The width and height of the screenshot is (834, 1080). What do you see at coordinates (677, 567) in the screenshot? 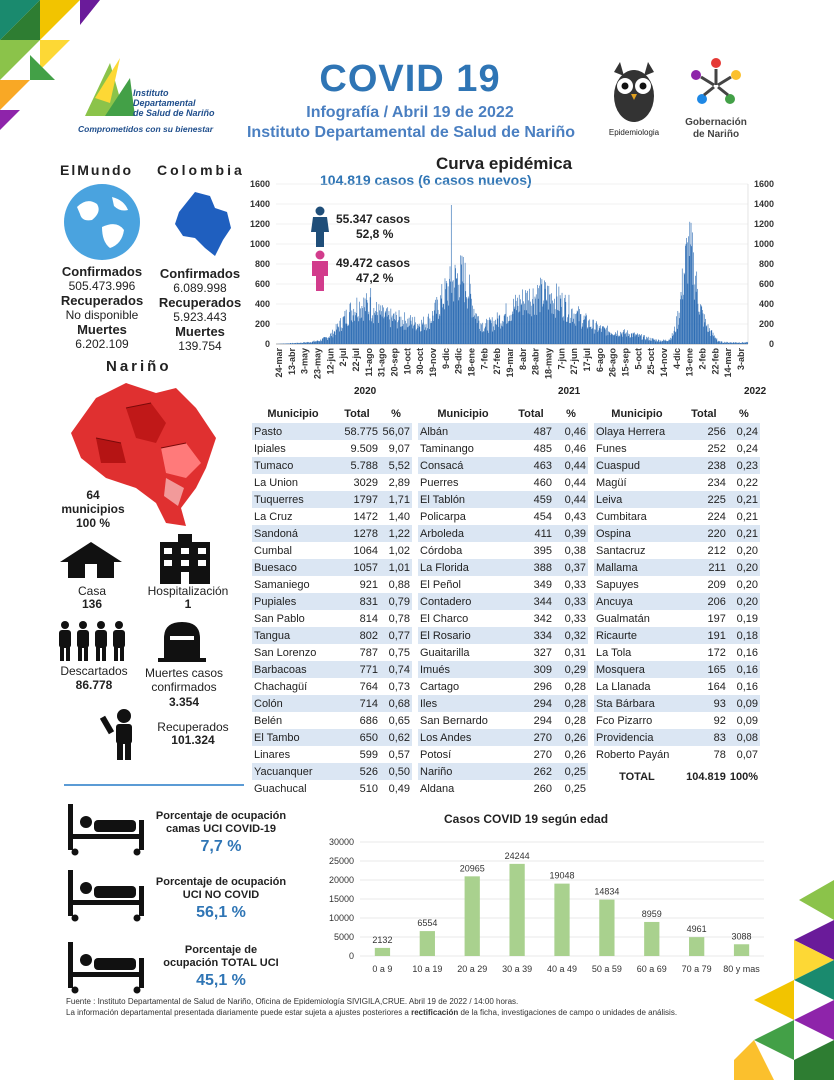
I see `table-row: Mallama 211 0,20` at bounding box center [677, 567].